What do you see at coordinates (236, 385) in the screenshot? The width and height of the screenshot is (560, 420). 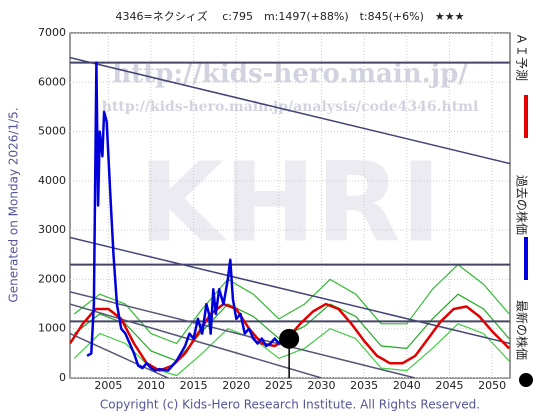 I see `x-tick-label: 2020` at bounding box center [236, 385].